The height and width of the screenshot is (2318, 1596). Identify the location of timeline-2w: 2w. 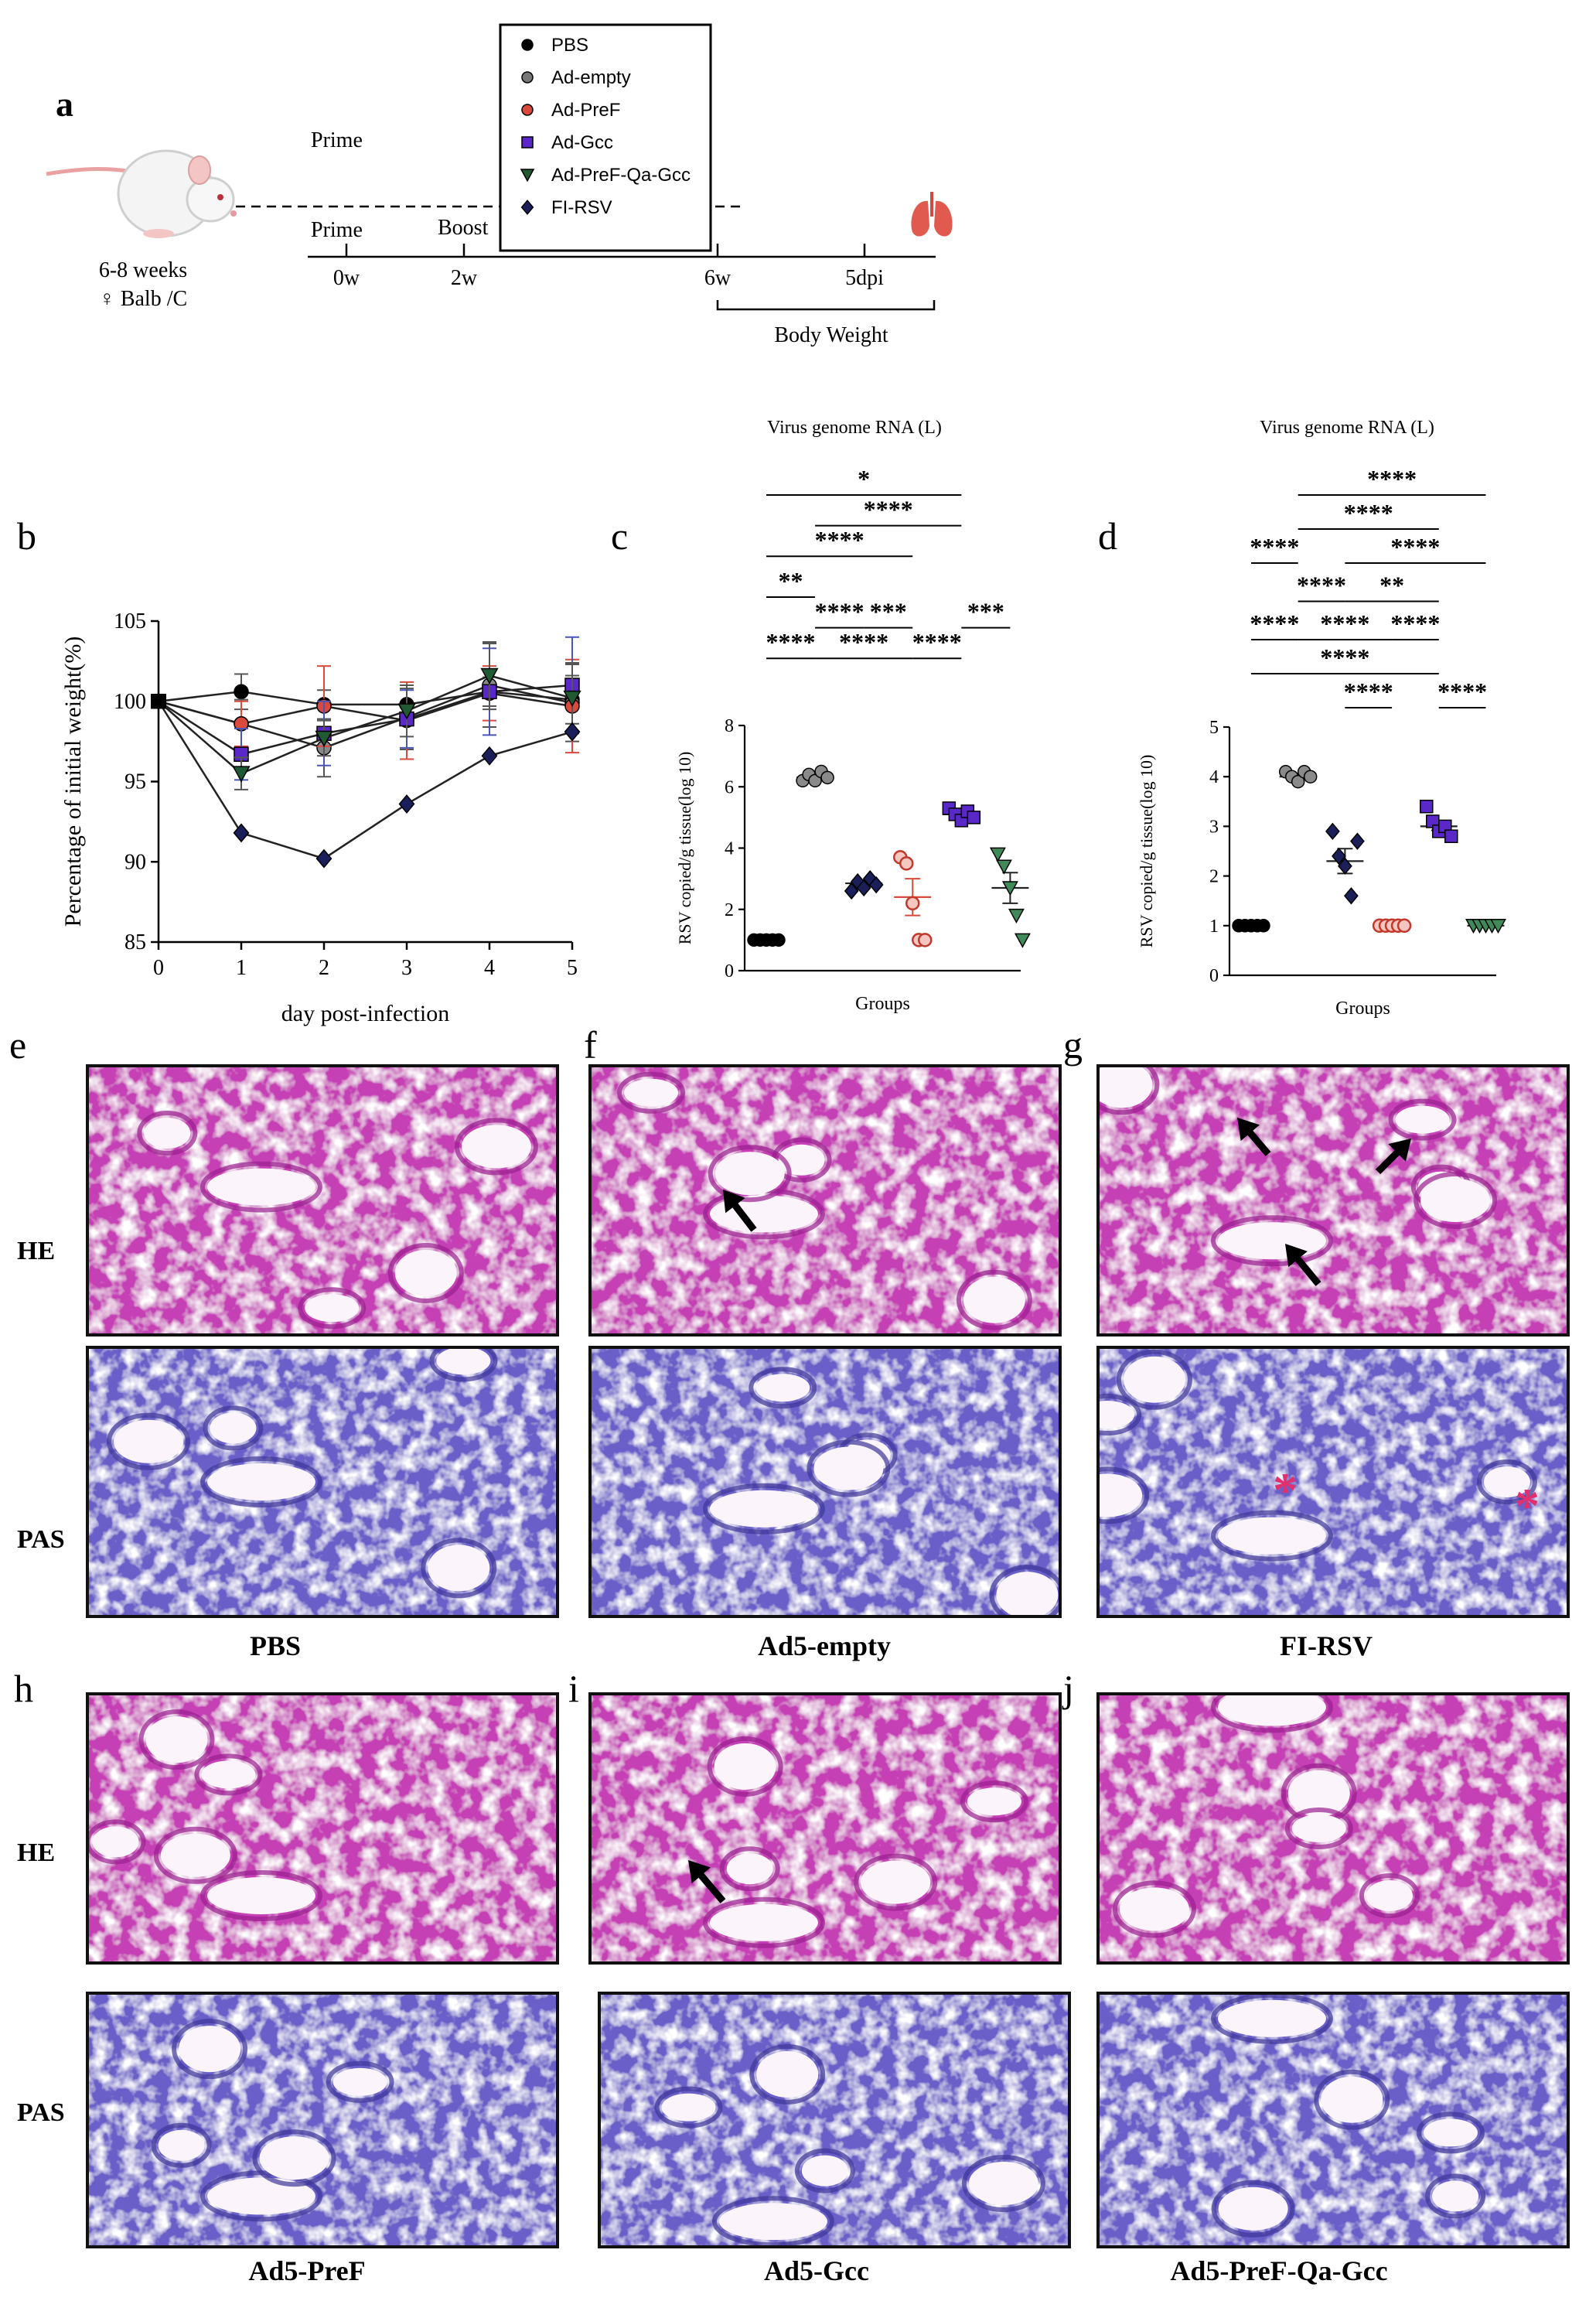
(464, 278).